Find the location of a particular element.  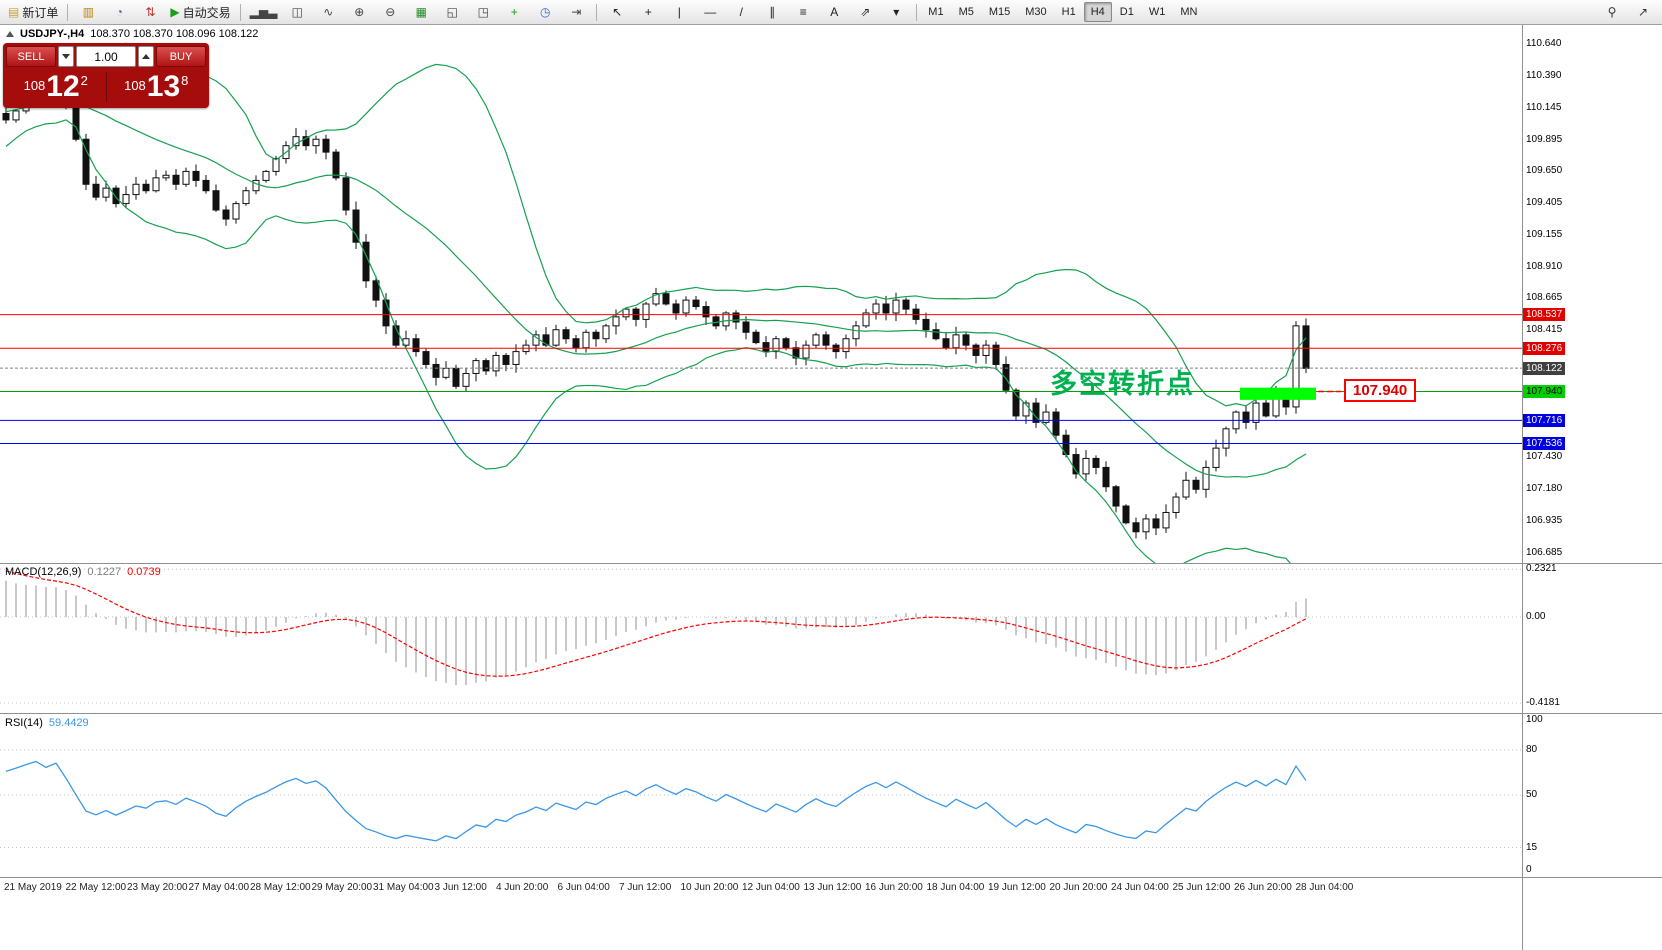

macd-title: MACD(12,26,9) is located at coordinates (43, 572).